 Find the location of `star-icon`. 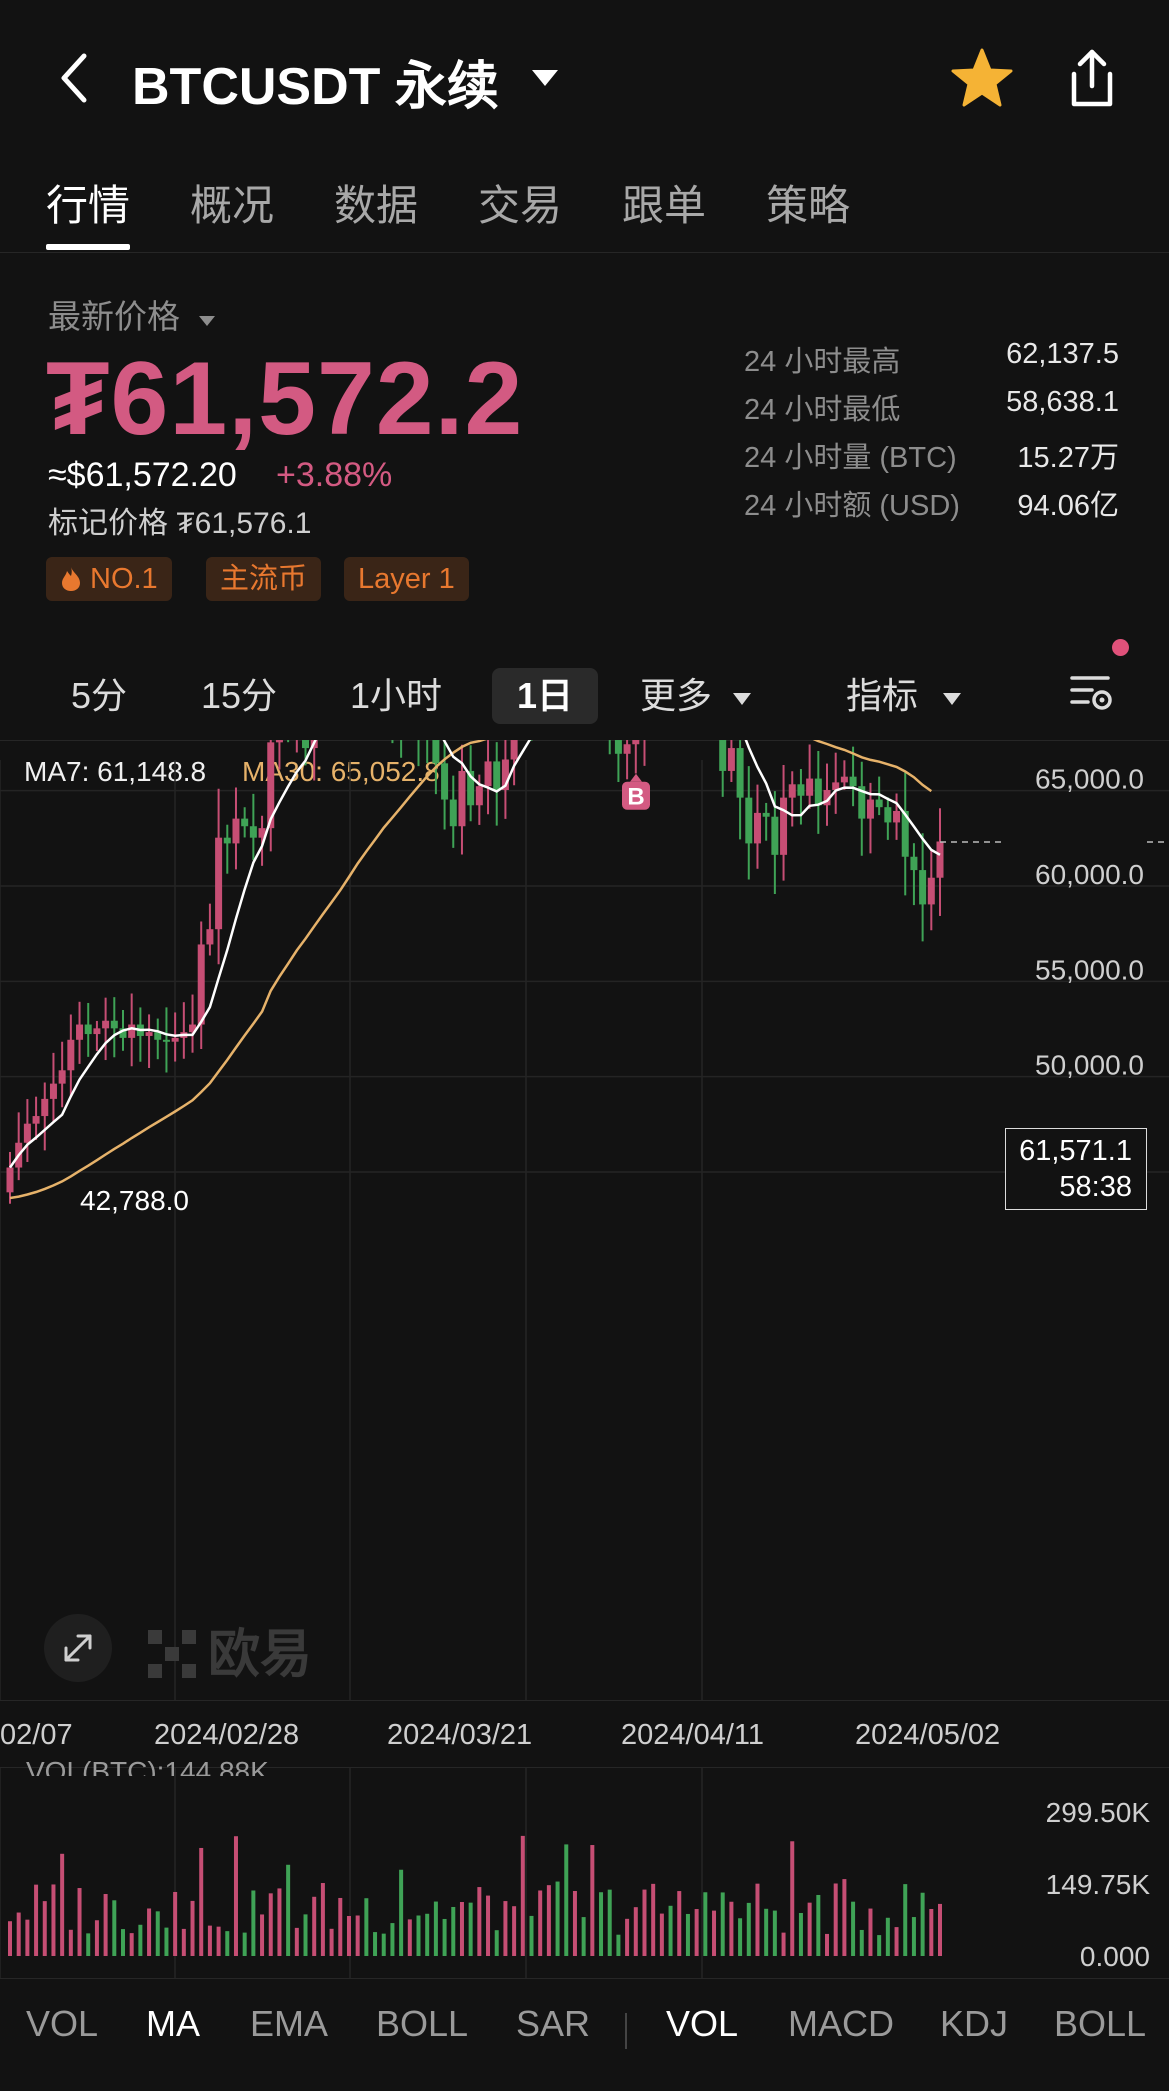

star-icon is located at coordinates (982, 78).